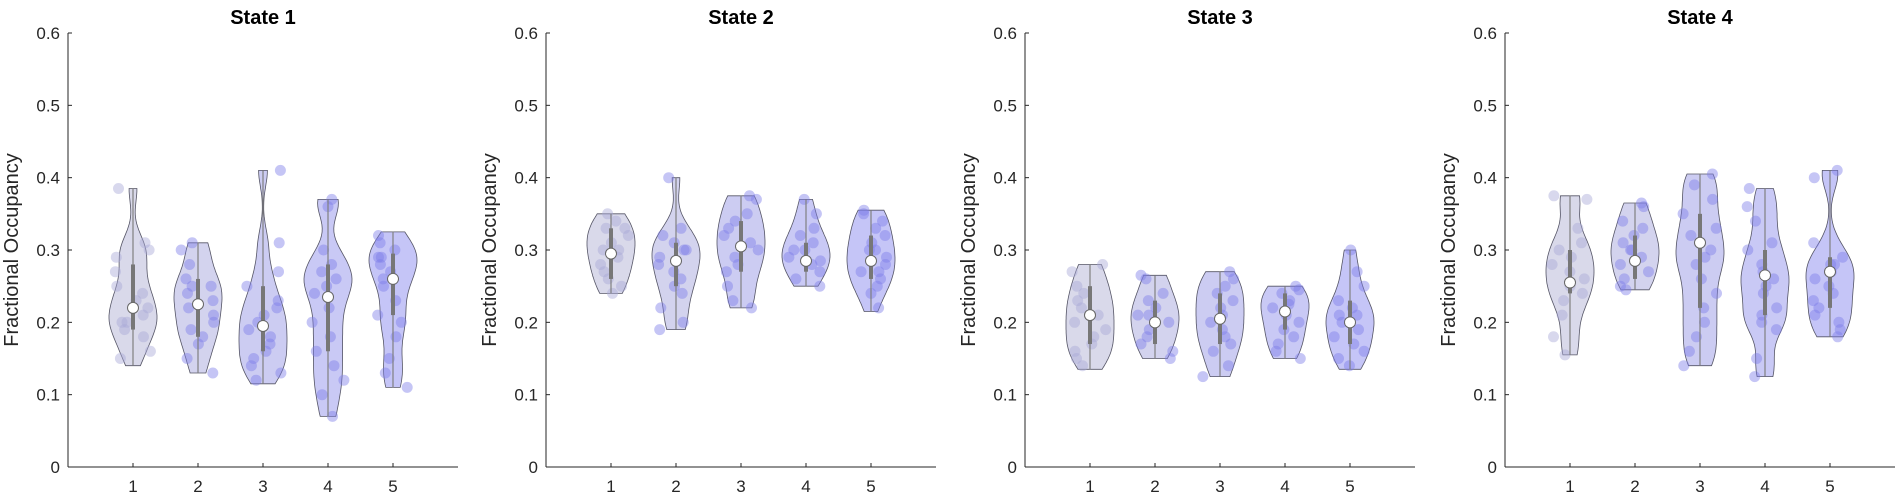  I want to click on y-axis-label: Fractional Occupancy, so click(1449, 249).